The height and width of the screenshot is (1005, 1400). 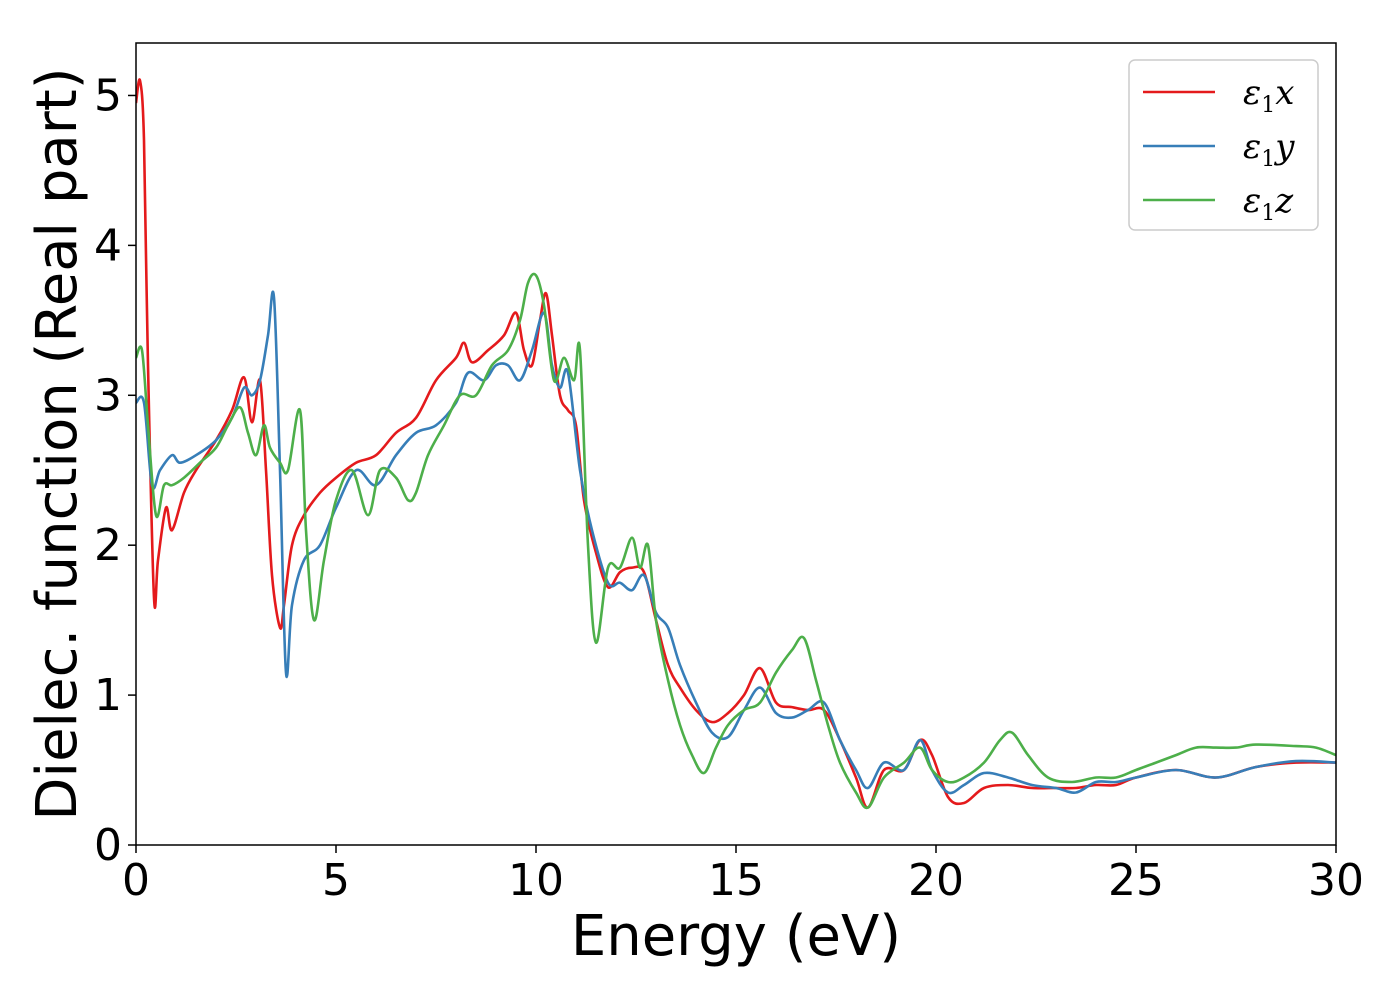 What do you see at coordinates (1269, 149) in the screenshot?
I see `legend-label-y: ε1y` at bounding box center [1269, 149].